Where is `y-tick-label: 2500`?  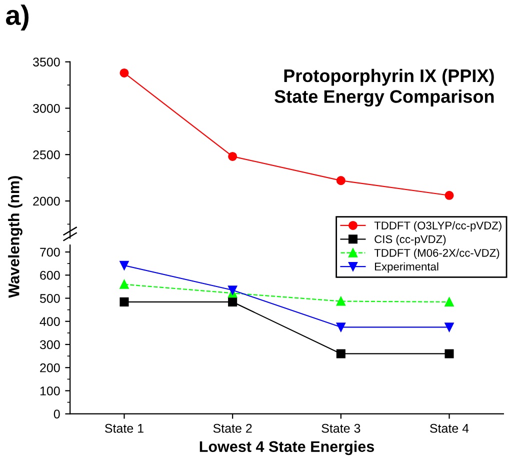 y-tick-label: 2500 is located at coordinates (46, 155).